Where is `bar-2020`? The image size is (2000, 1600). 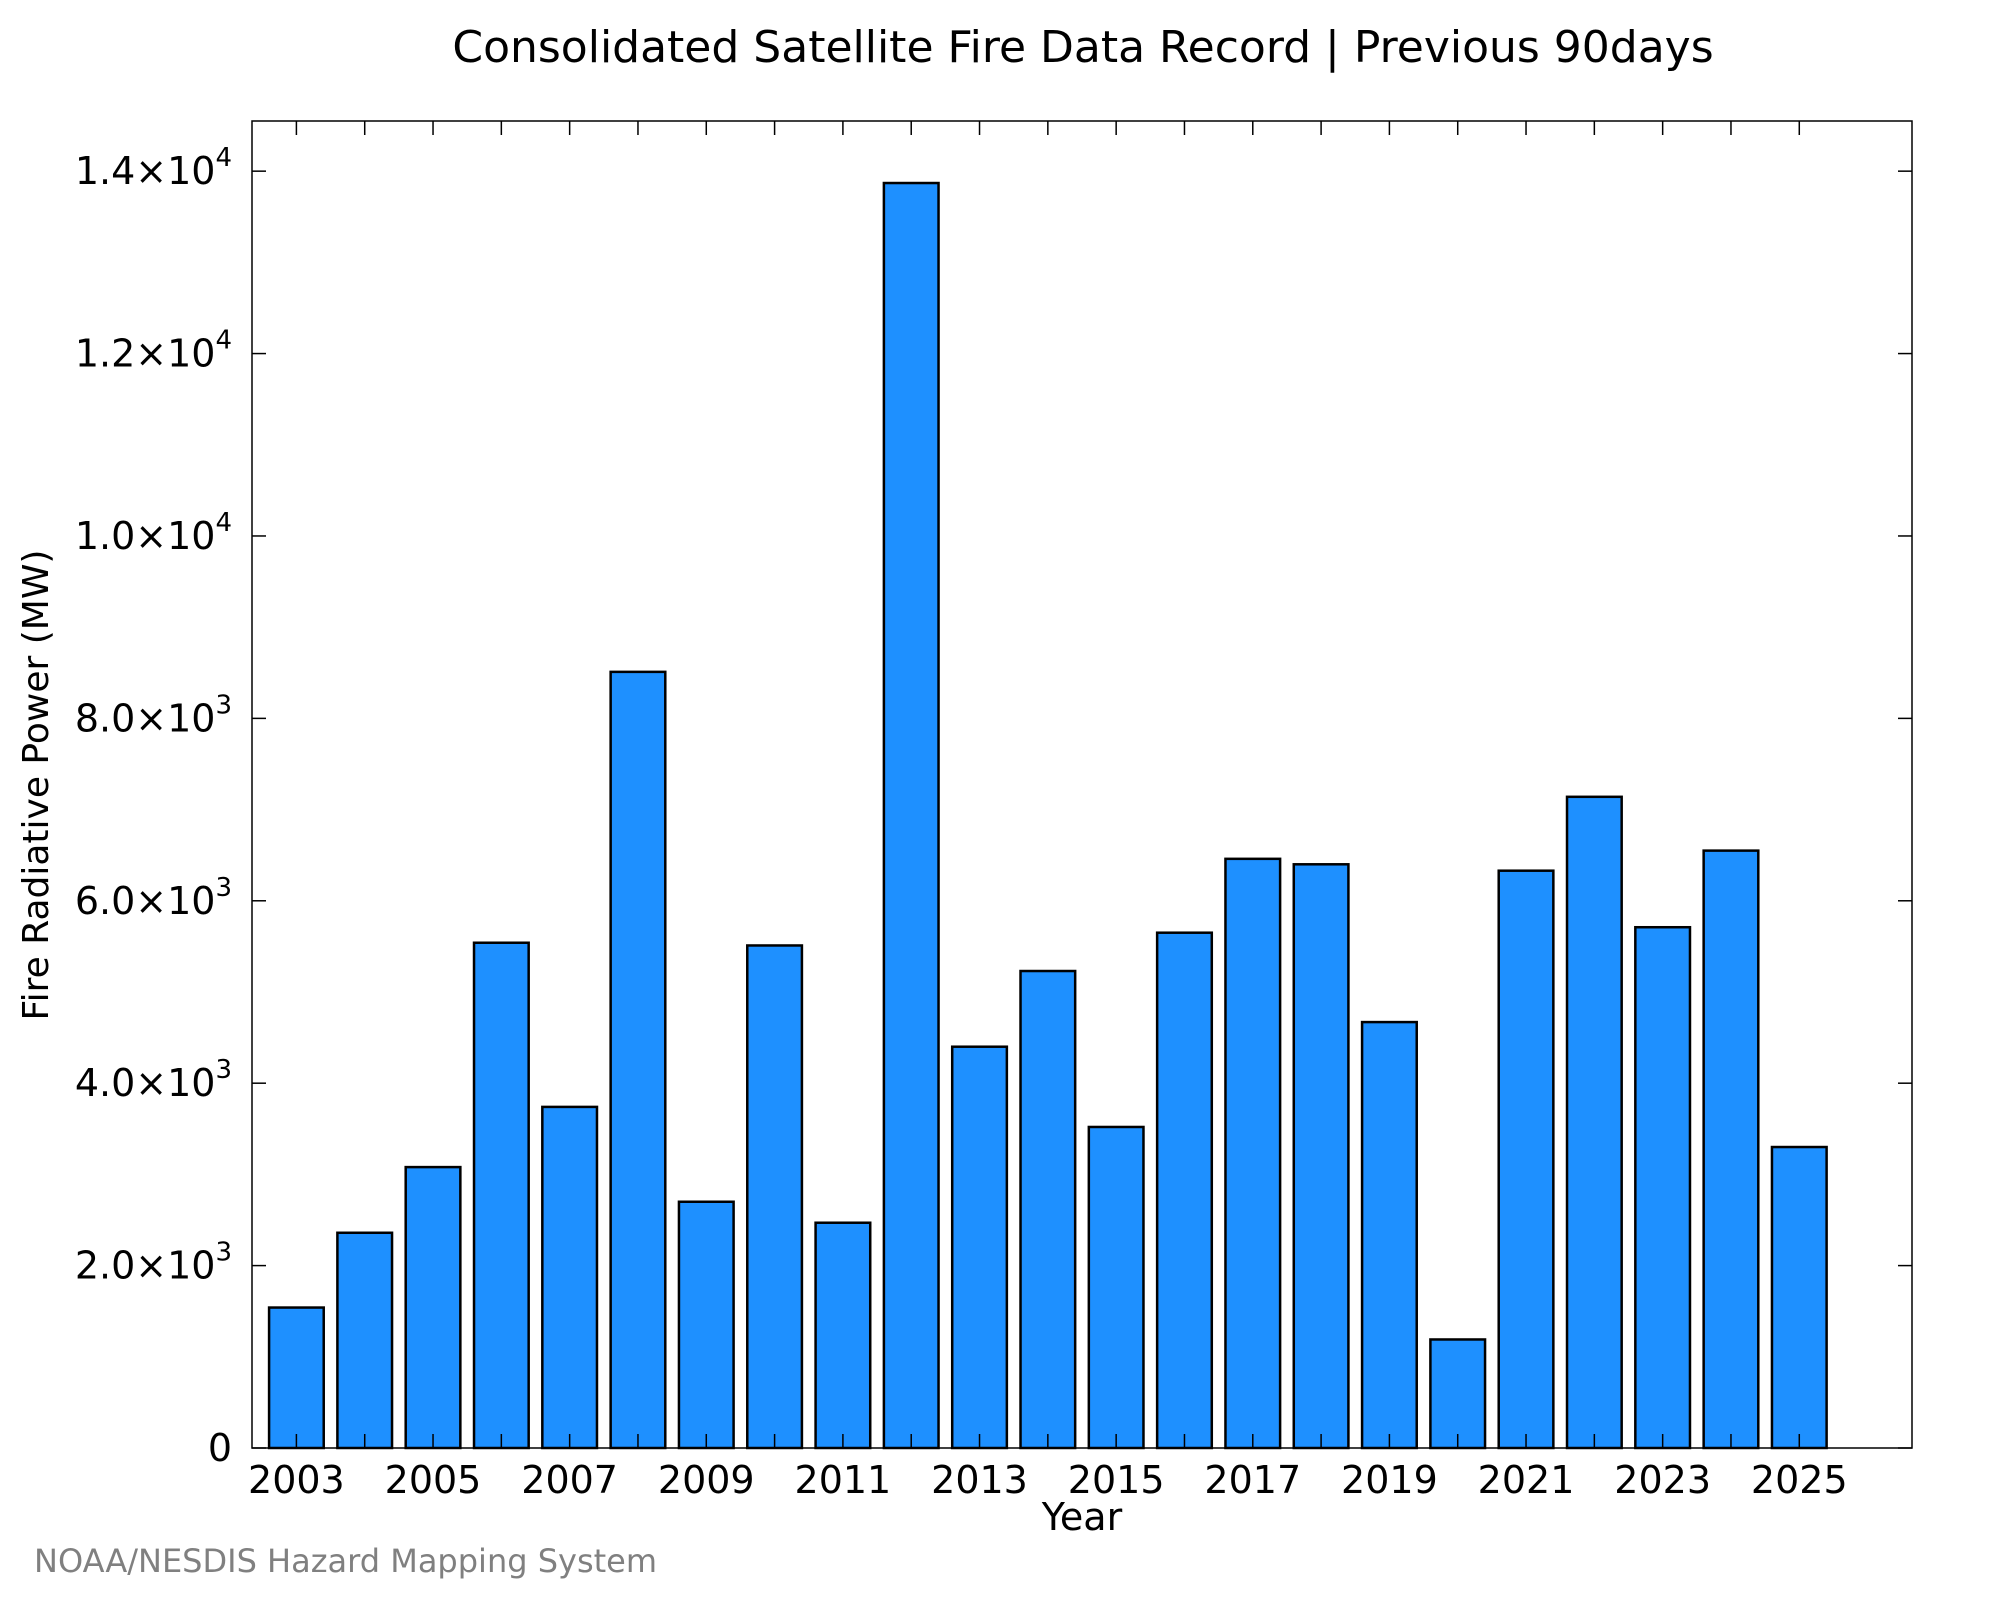
bar-2020 is located at coordinates (1458, 1394).